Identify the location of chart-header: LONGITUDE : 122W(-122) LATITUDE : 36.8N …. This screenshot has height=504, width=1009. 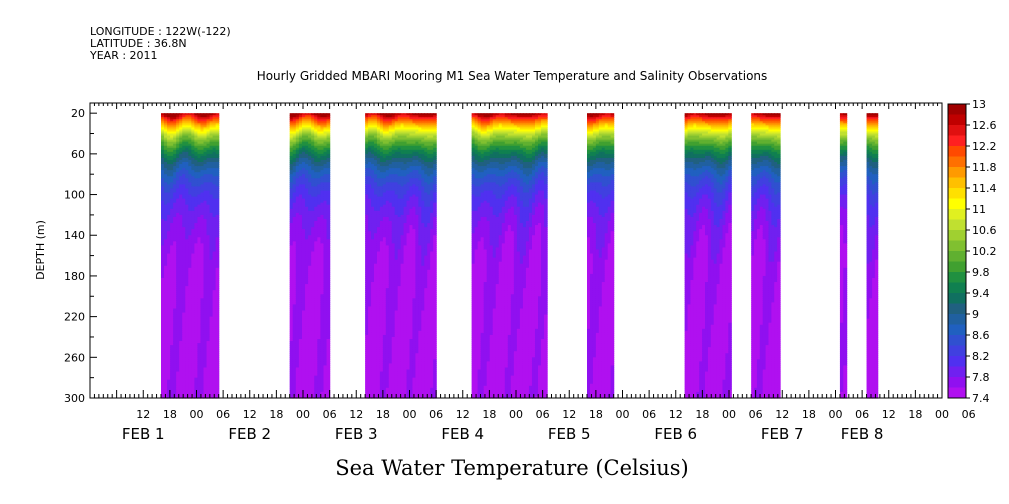
(428, 54).